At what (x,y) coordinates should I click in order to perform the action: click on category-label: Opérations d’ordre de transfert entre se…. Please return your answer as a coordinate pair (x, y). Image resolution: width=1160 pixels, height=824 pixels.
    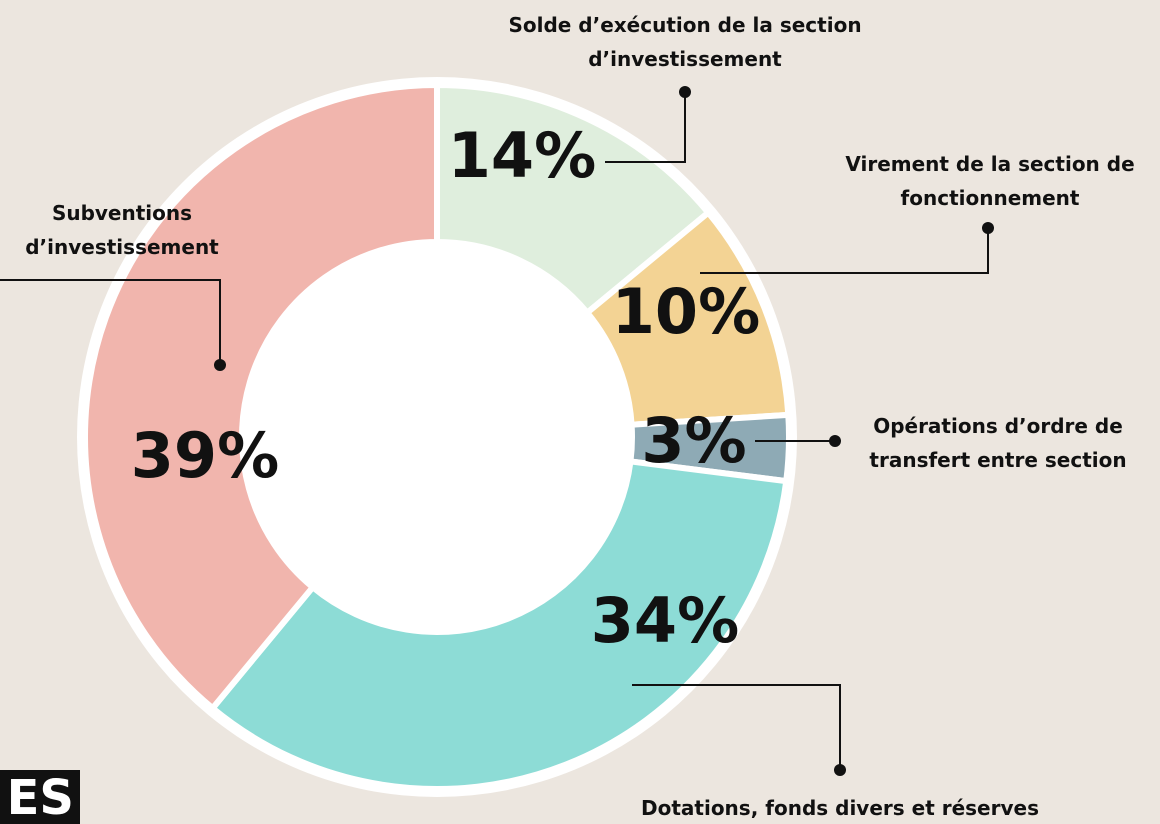
    Looking at the image, I should click on (998, 443).